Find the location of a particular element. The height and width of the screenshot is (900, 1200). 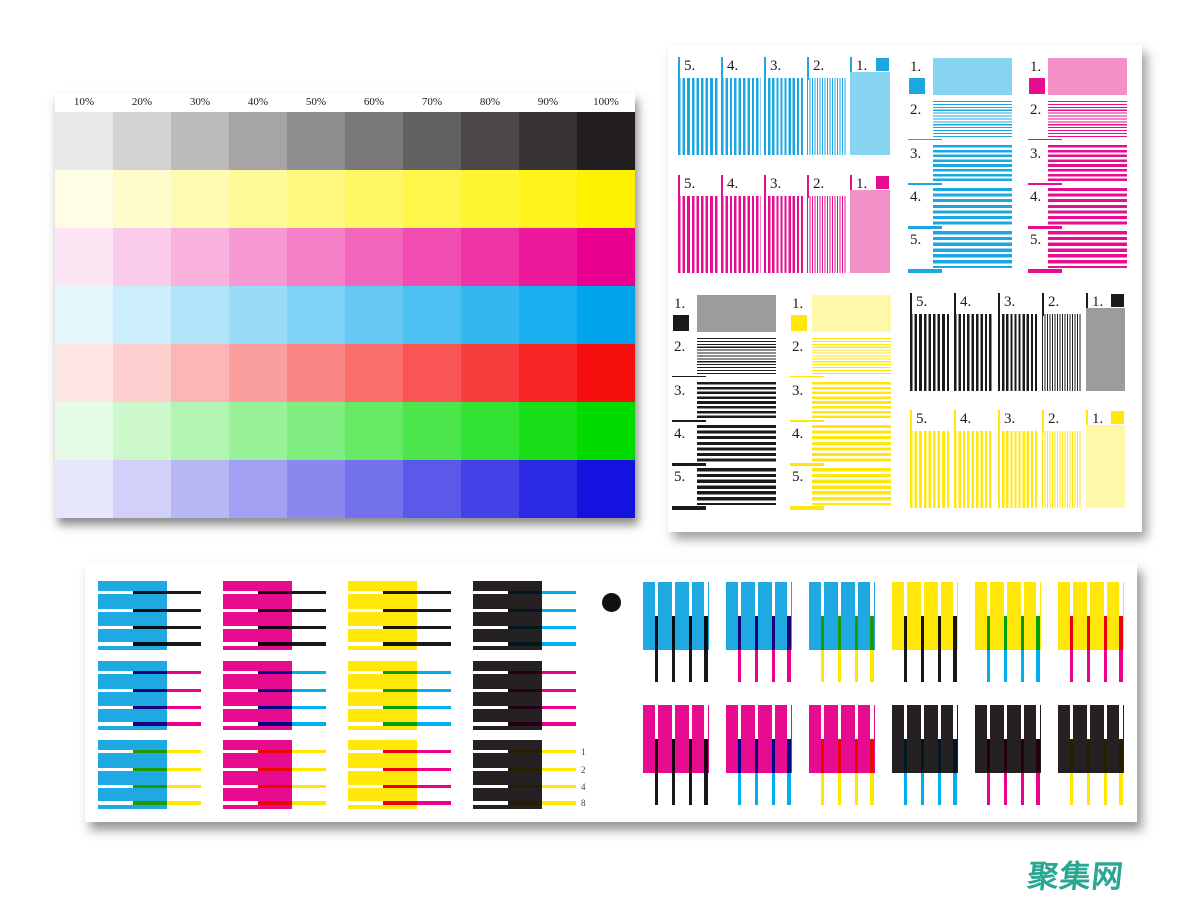

nozzle-vstripe-block-magenta: 2. is located at coordinates (827, 224).